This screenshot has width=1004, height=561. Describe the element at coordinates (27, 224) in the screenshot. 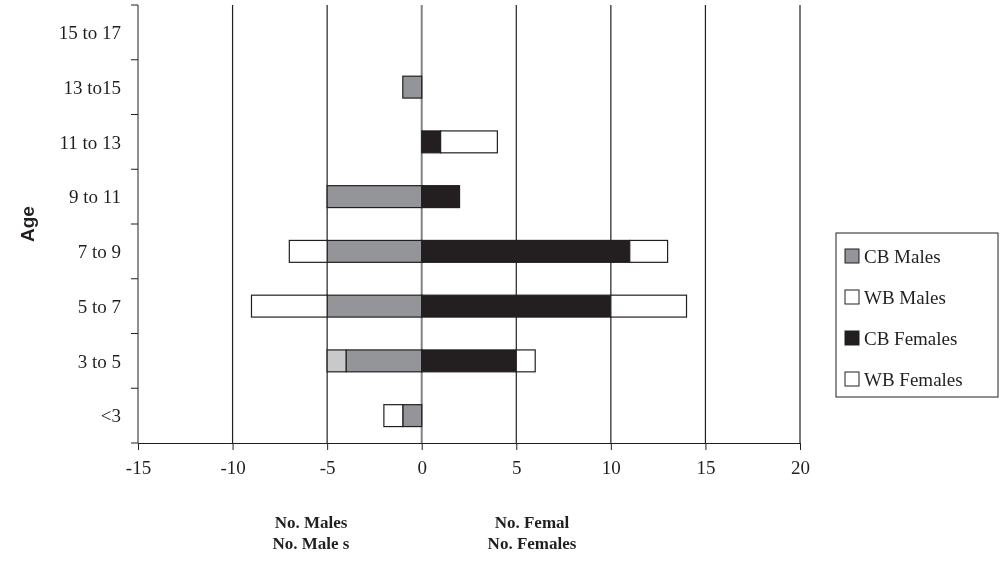

I see `y-axis-title: Age` at that location.